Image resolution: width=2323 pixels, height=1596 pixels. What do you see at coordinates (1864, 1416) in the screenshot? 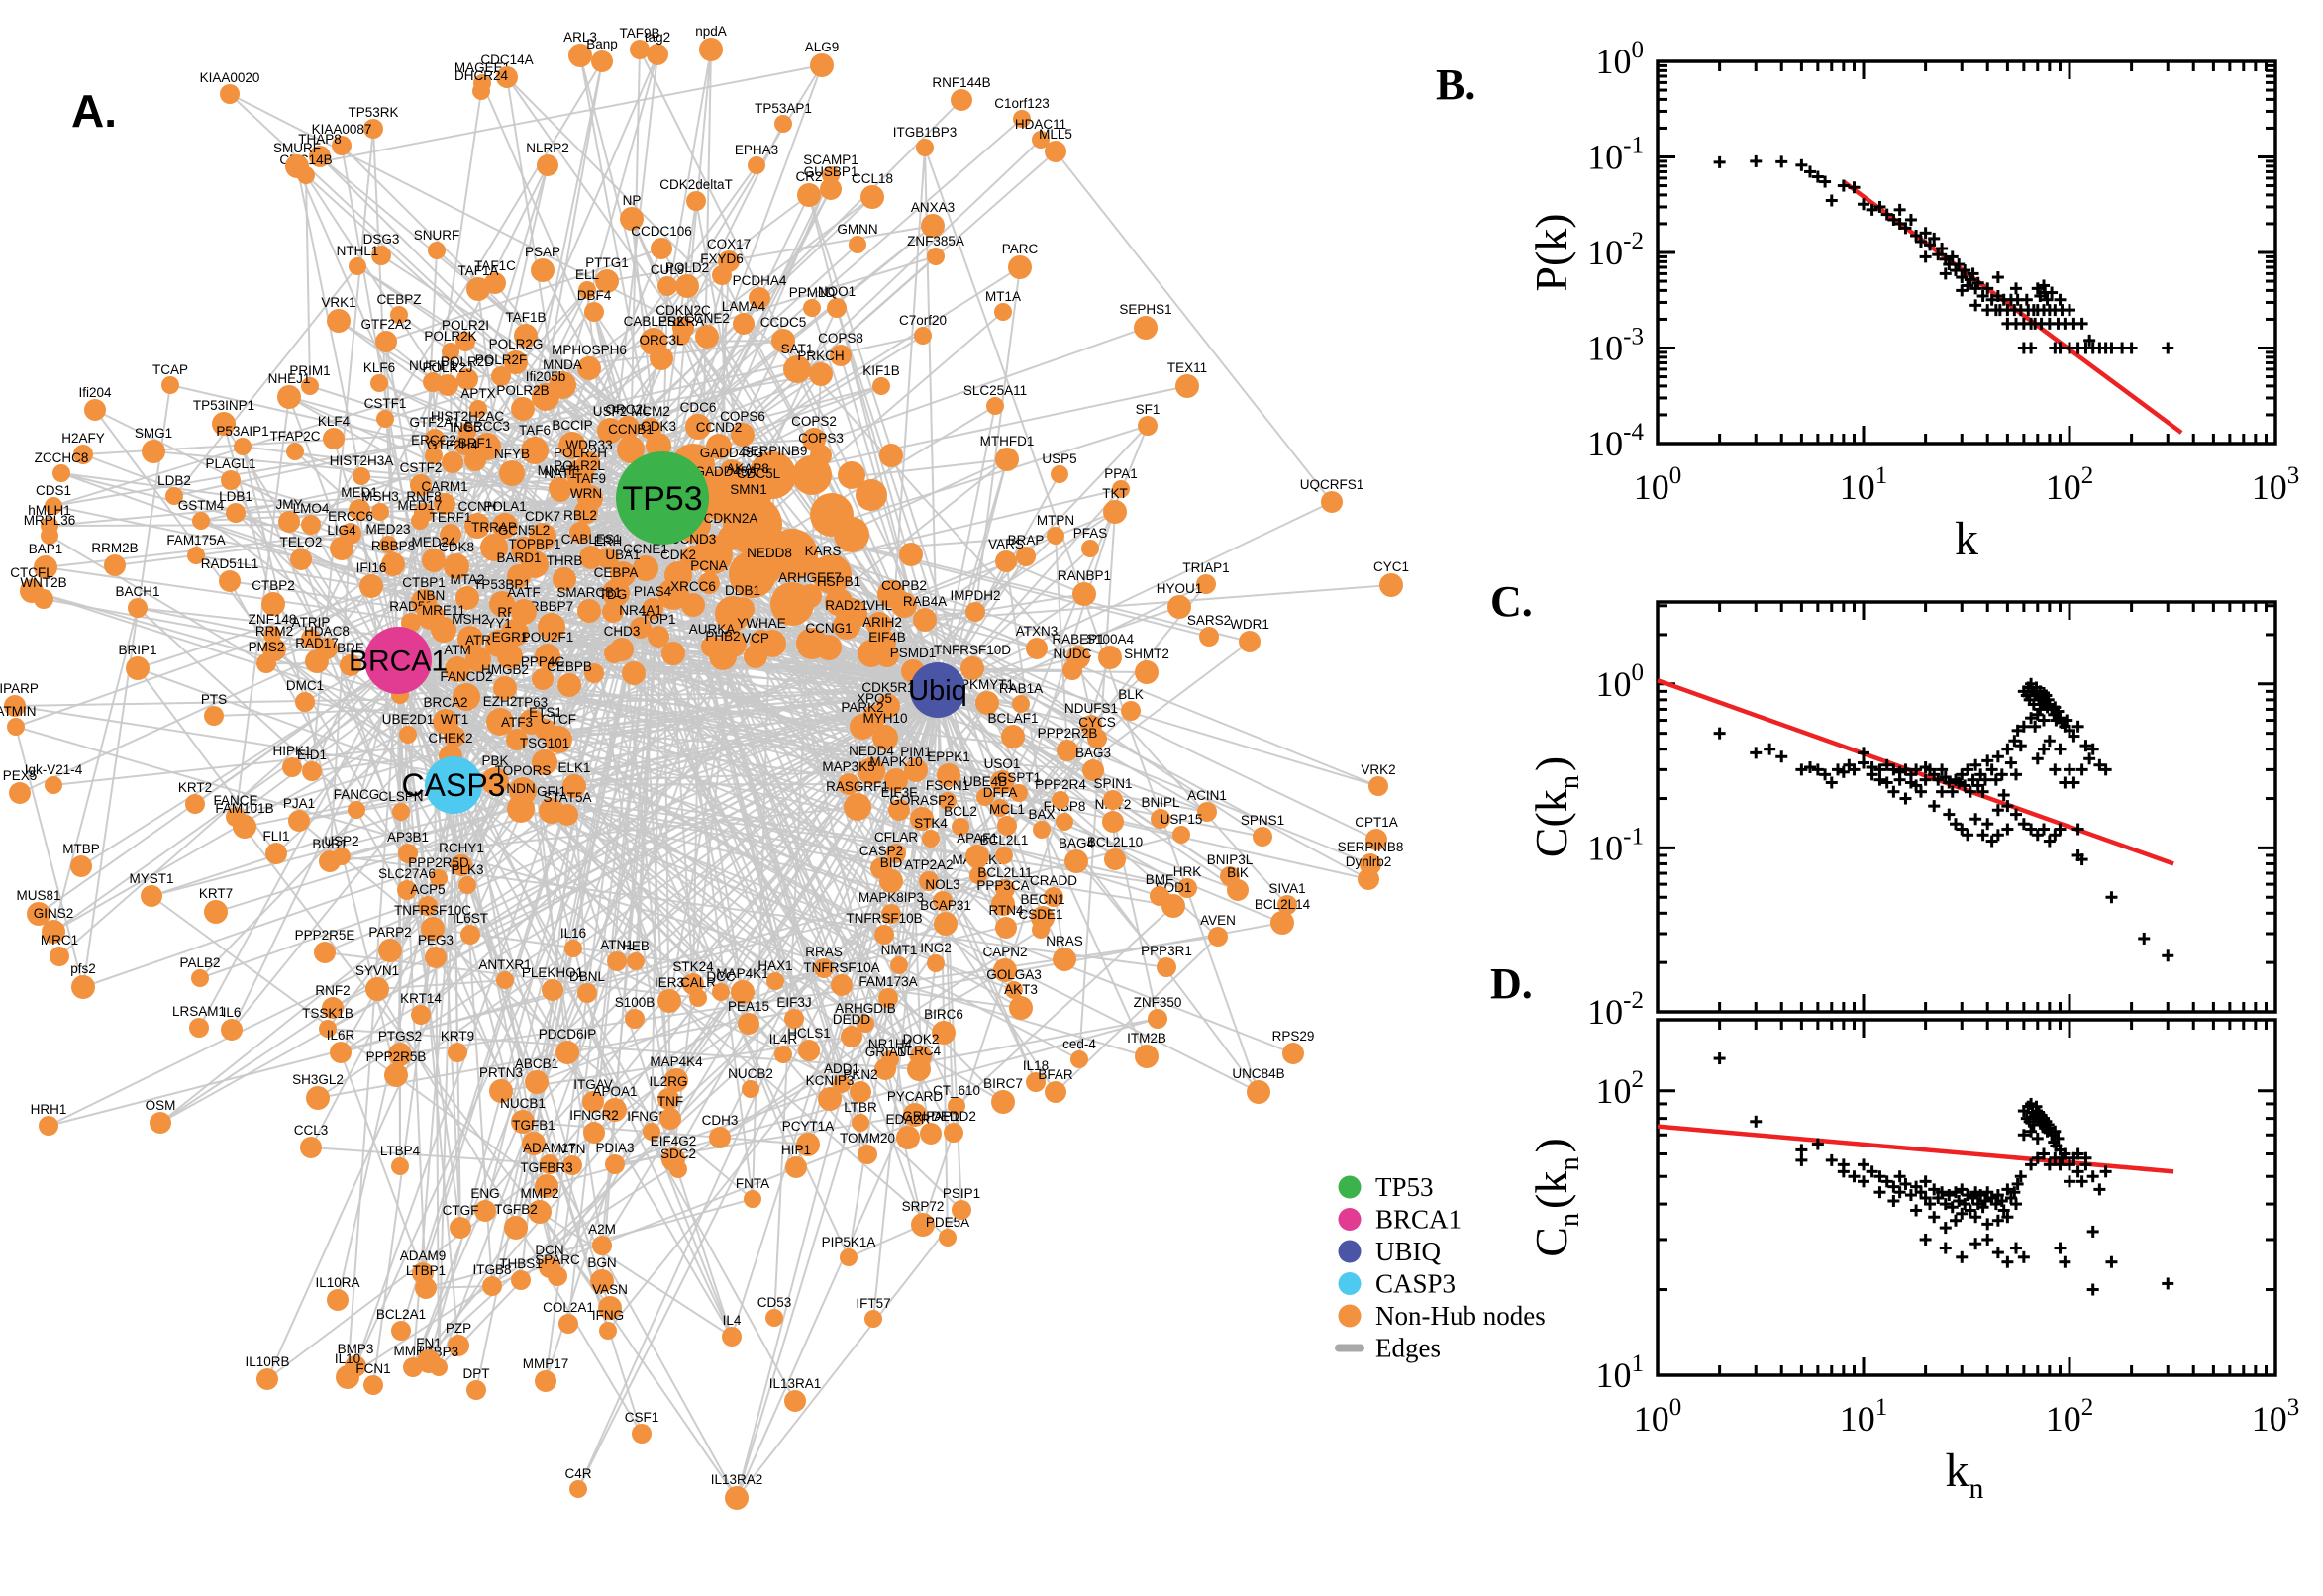
I see `axis-tick-label: 10¹` at bounding box center [1864, 1416].